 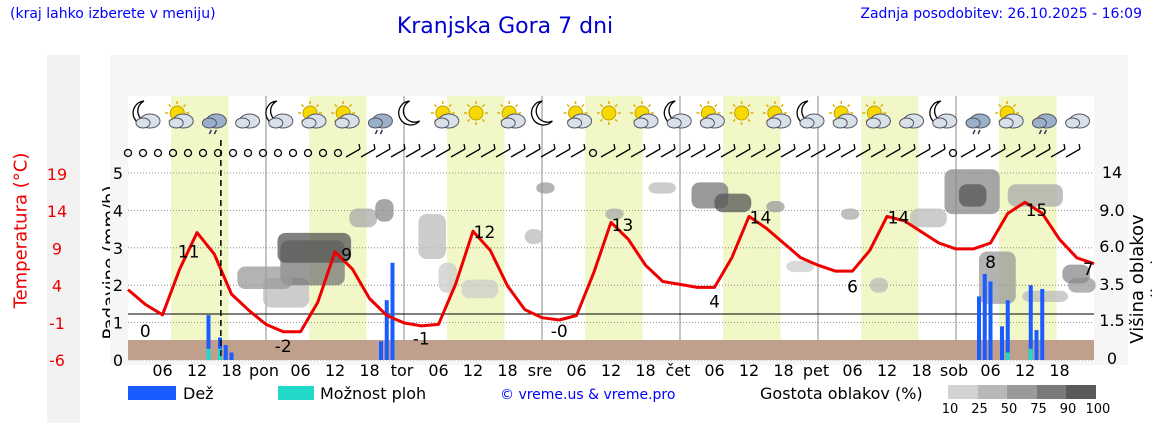 I want to click on x-tick-label: 18, so click(x=783, y=370).